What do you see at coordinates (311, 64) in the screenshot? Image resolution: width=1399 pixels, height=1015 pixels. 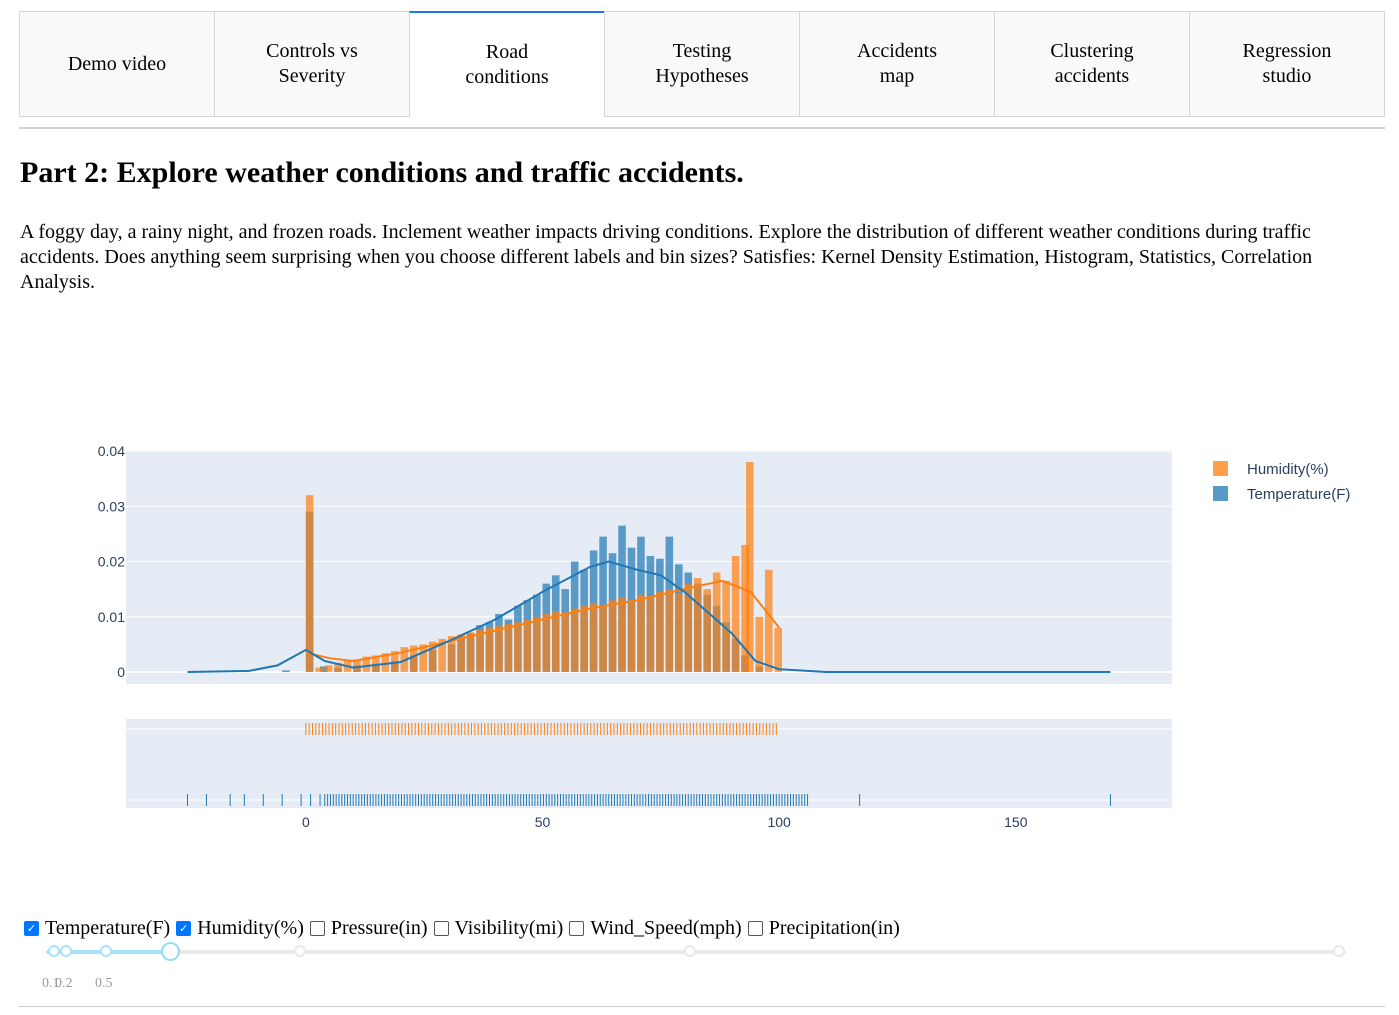 I see `tab-controls-vs-severity: Controls vs Severity` at bounding box center [311, 64].